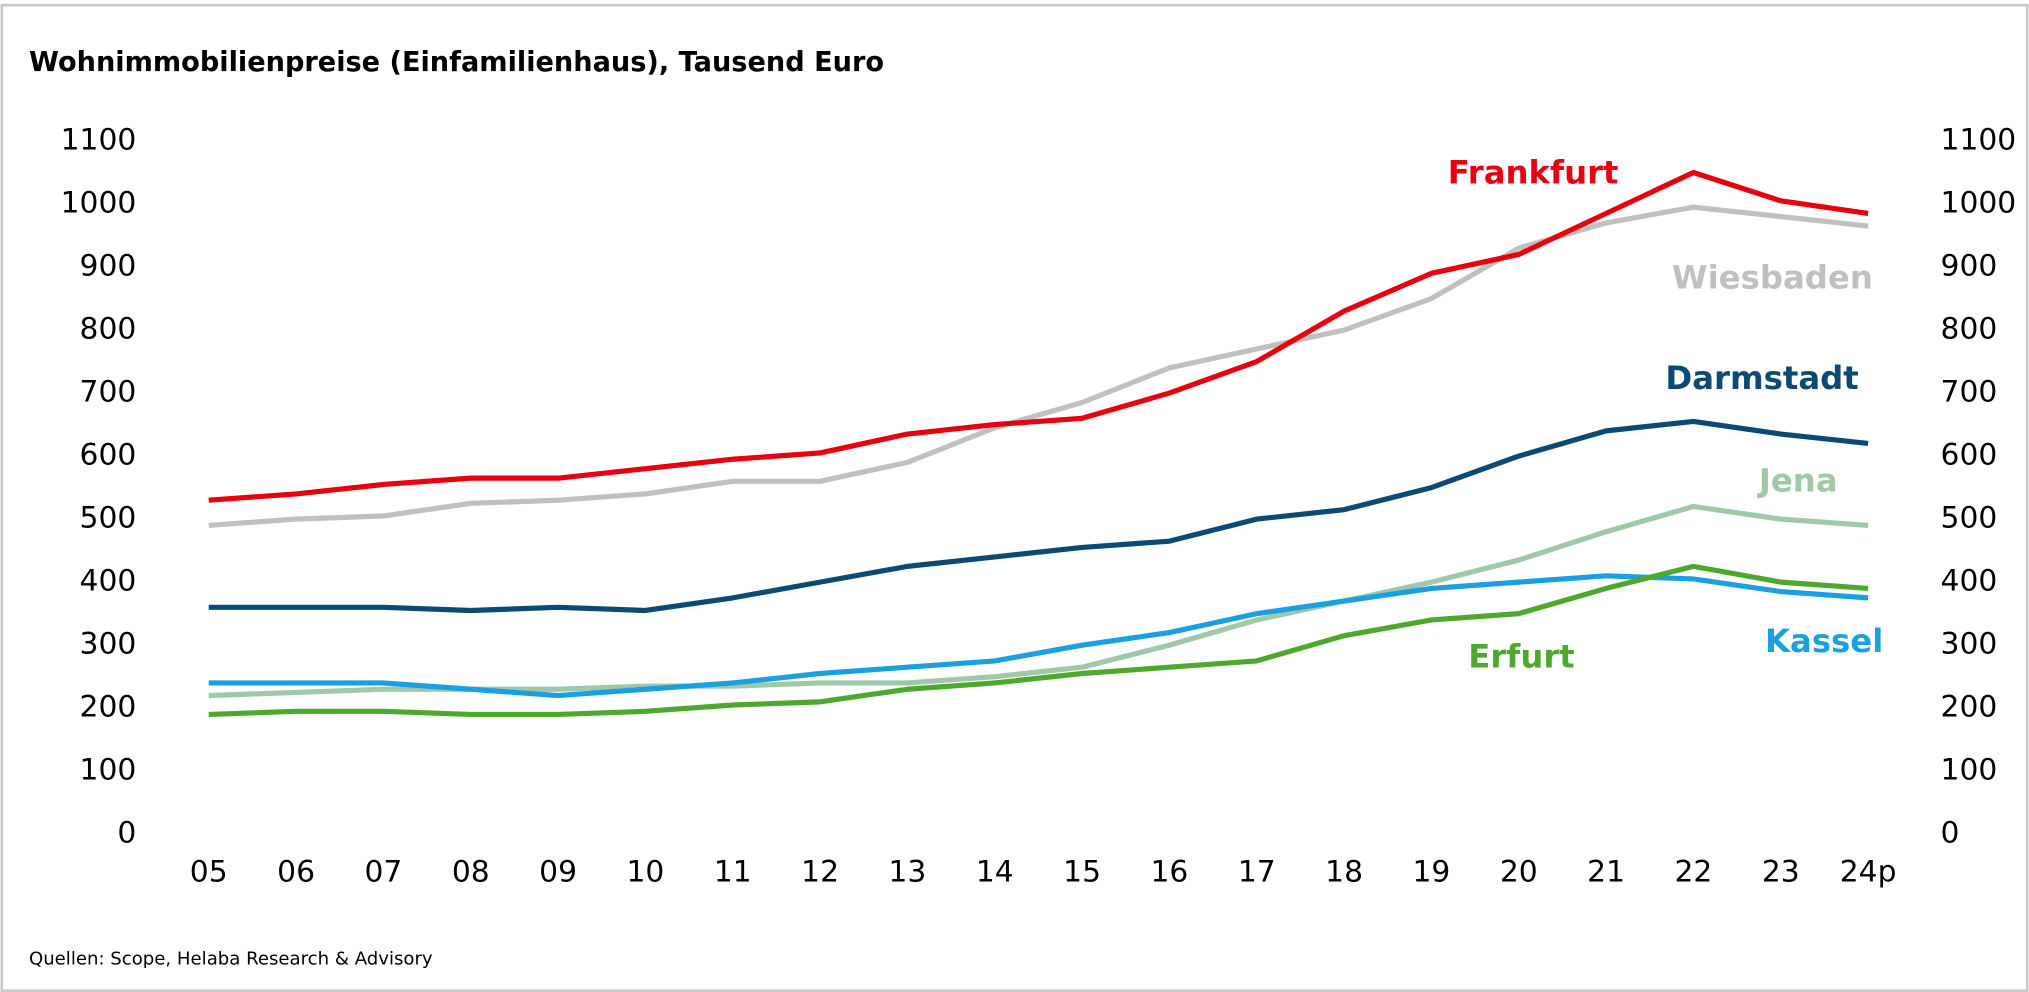 The height and width of the screenshot is (992, 2029). Describe the element at coordinates (1969, 707) in the screenshot. I see `y2-tick-label: 200` at that location.